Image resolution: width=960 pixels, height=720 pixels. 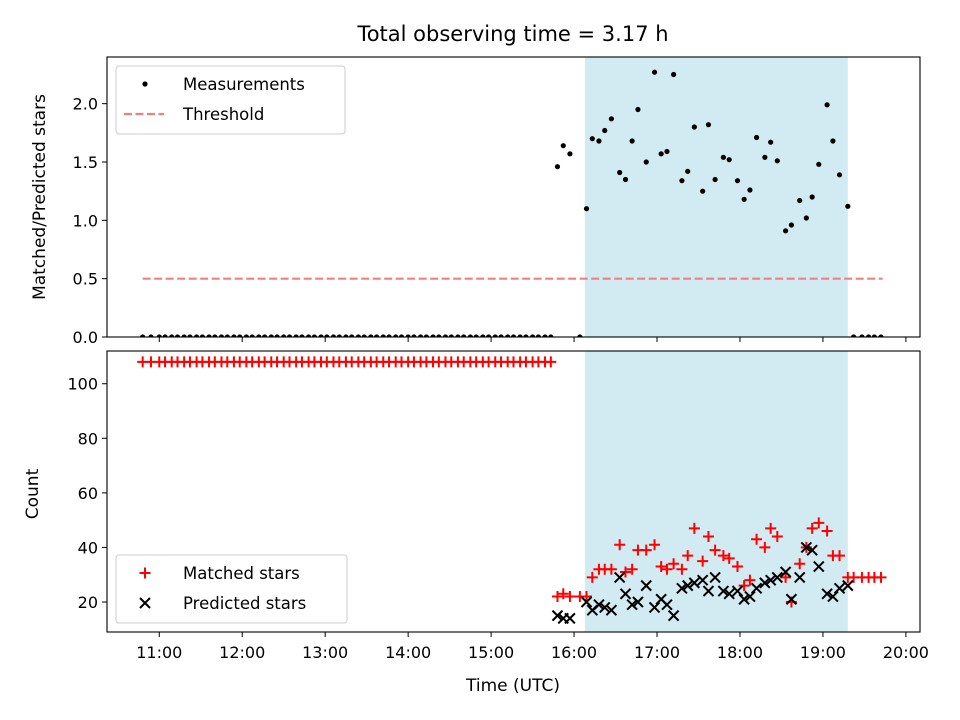 What do you see at coordinates (88, 602) in the screenshot?
I see `bottom-y-tick-label: 20` at bounding box center [88, 602].